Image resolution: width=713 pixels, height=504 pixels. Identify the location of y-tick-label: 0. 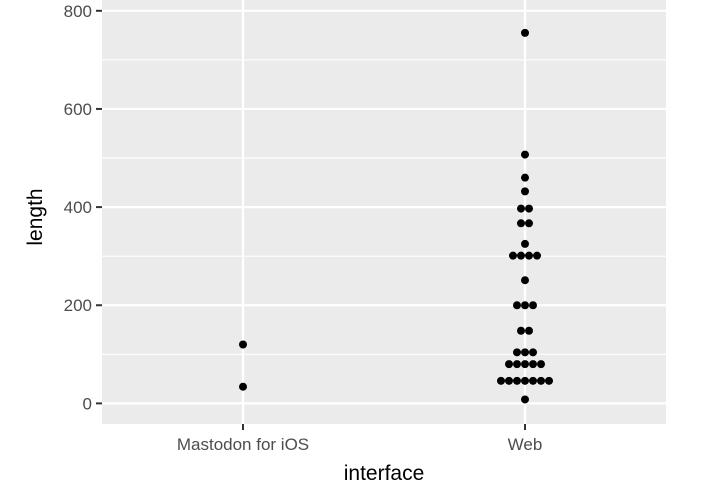
(87, 403).